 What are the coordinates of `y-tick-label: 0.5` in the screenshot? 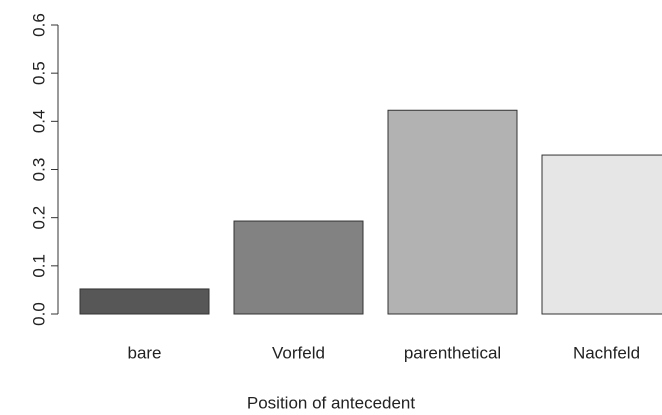 It's located at (38, 73).